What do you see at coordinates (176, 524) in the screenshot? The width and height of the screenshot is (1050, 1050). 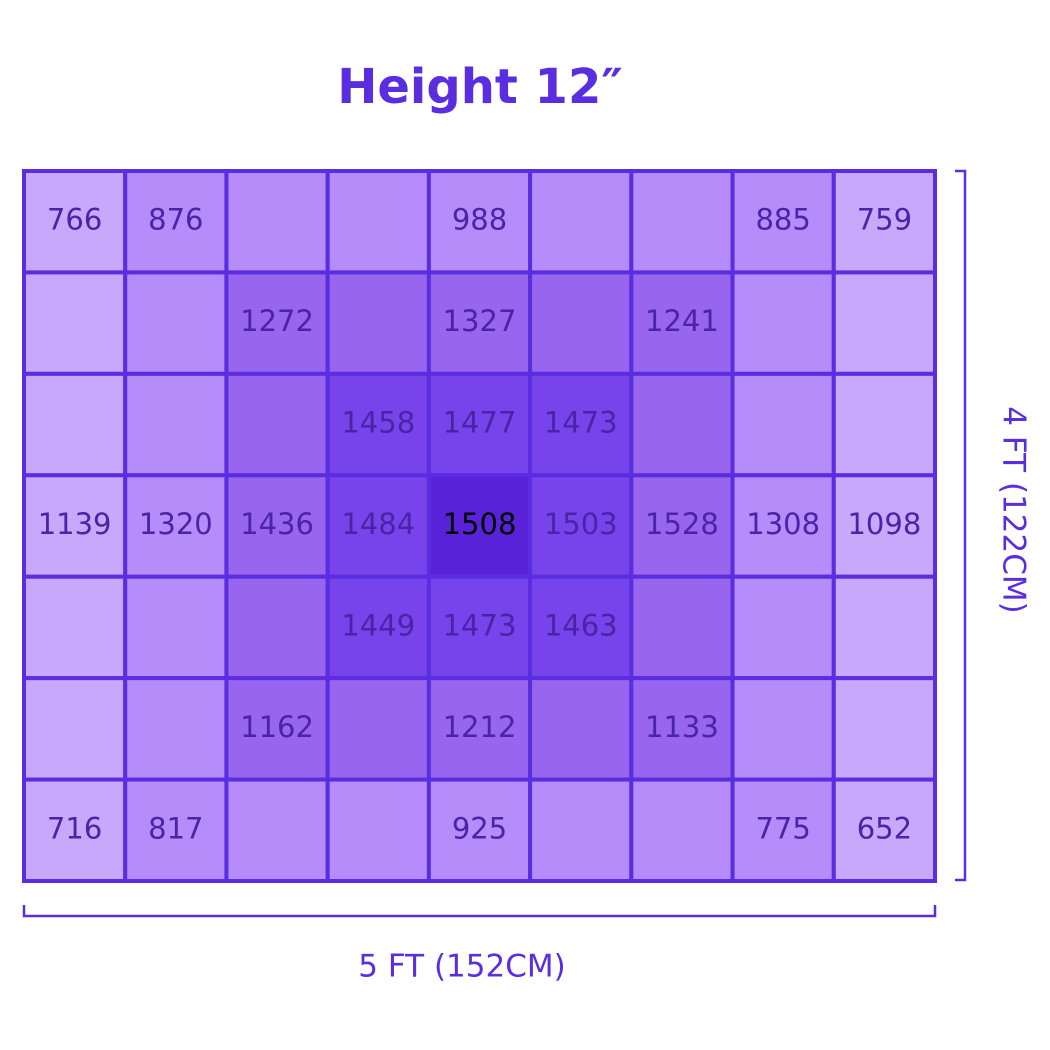 I see `cell-value: 1320` at bounding box center [176, 524].